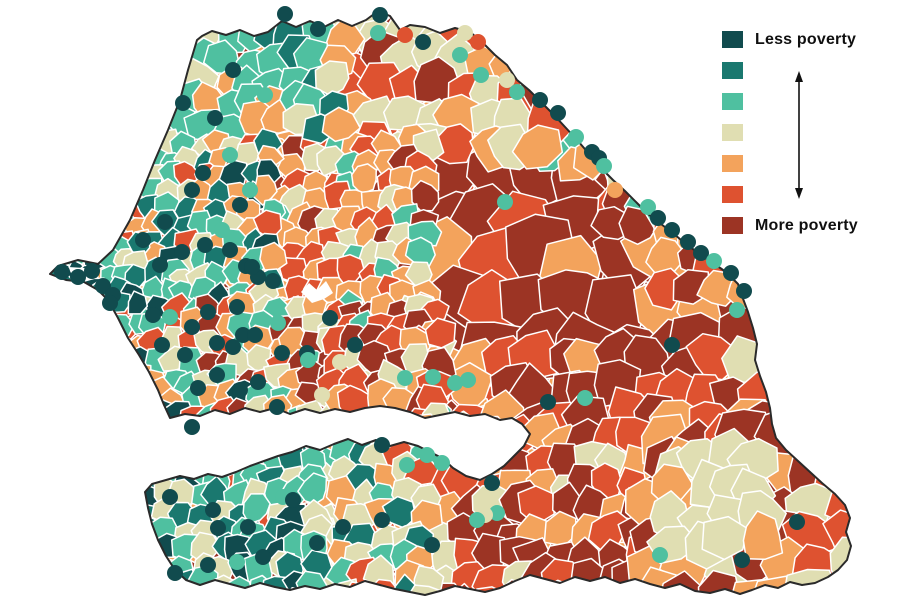 The width and height of the screenshot is (900, 600). Describe the element at coordinates (317, 292) in the screenshot. I see `water-gap` at that location.